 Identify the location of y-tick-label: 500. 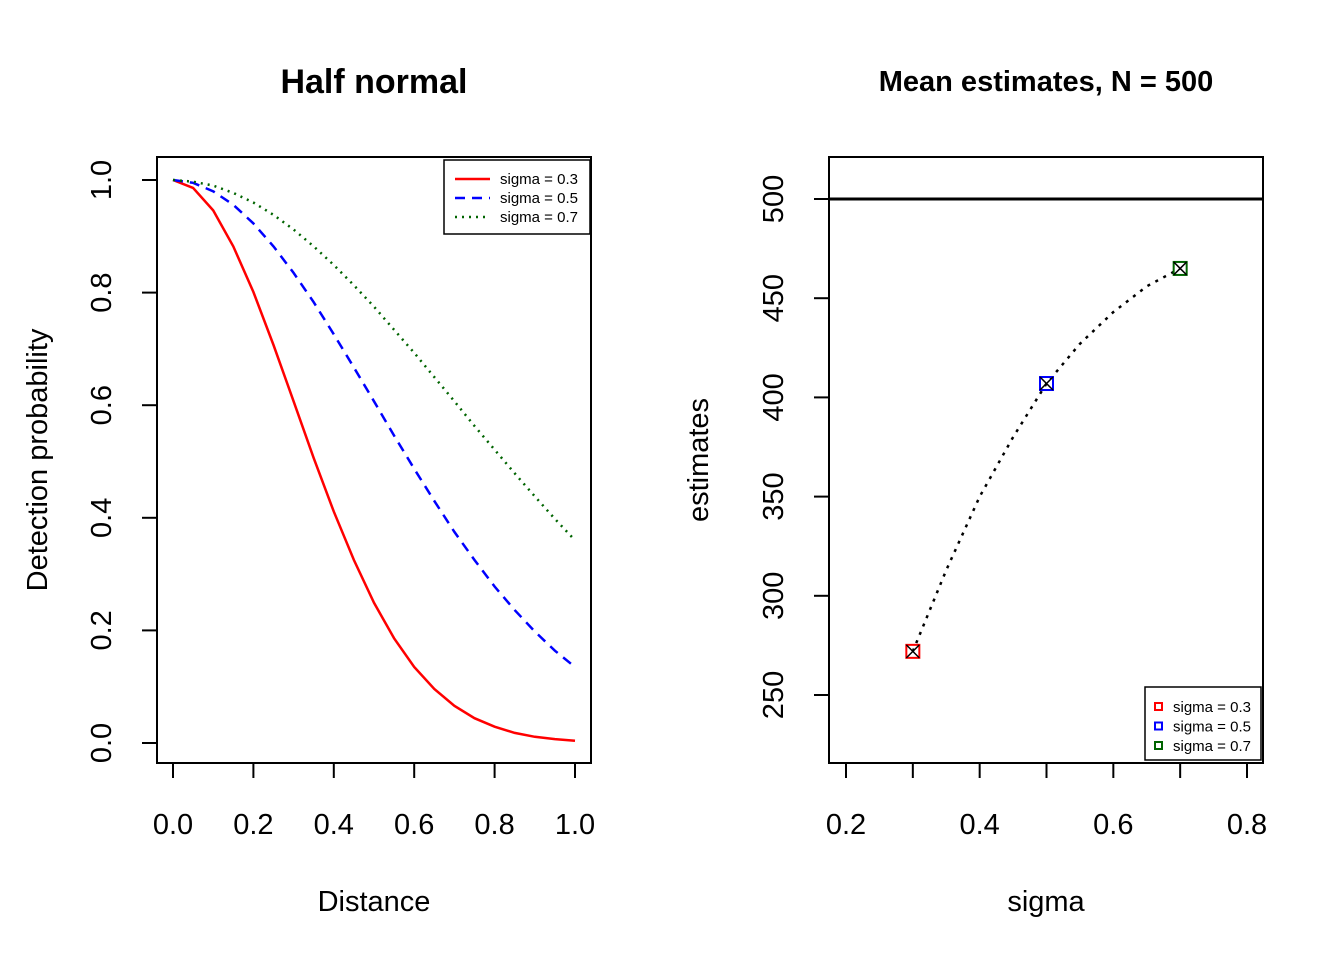
(774, 199).